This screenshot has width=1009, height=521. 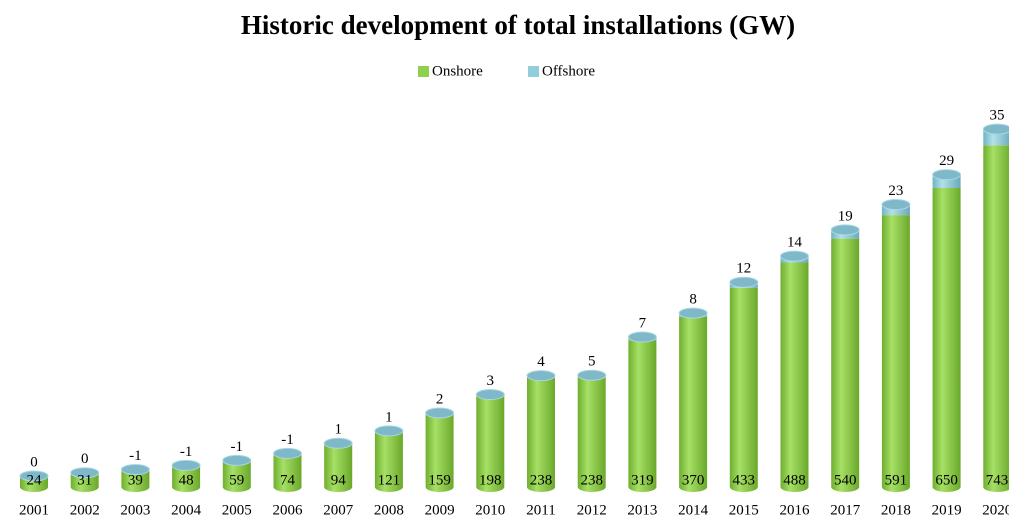 I want to click on x-tick-label: 2018, so click(x=896, y=510).